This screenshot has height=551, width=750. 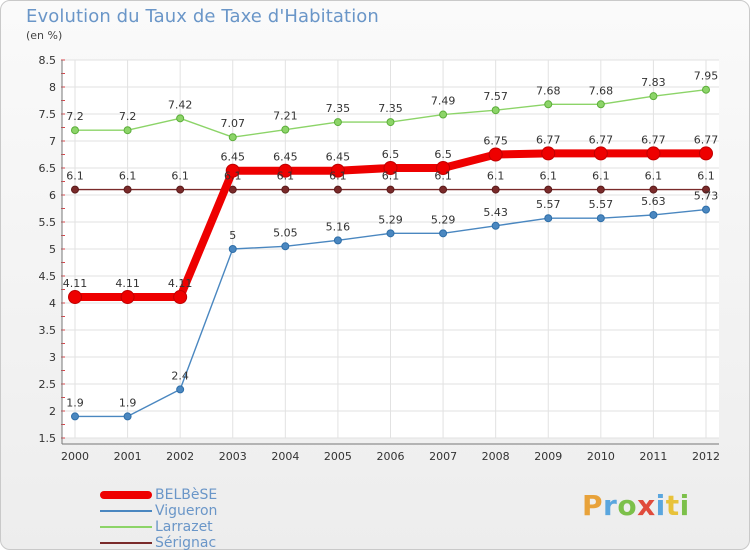 I want to click on chart-title: Evolution du Taux de Taxe d'Habitation, so click(x=202, y=16).